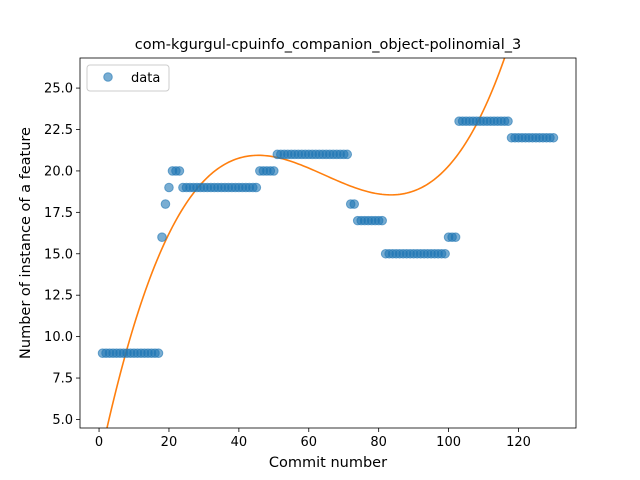  I want to click on y-tick-label: 22.5, so click(58, 130).